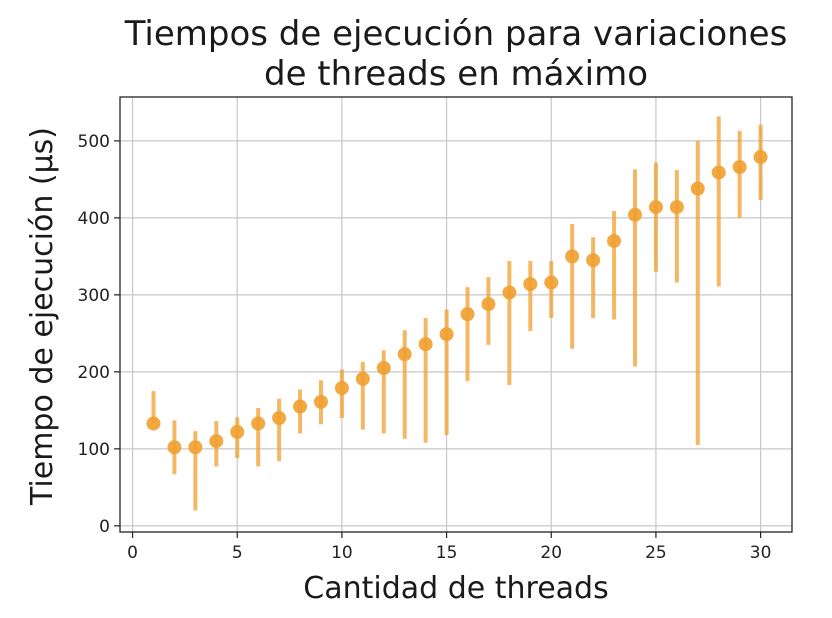  What do you see at coordinates (761, 553) in the screenshot?
I see `x-tick-label: 30` at bounding box center [761, 553].